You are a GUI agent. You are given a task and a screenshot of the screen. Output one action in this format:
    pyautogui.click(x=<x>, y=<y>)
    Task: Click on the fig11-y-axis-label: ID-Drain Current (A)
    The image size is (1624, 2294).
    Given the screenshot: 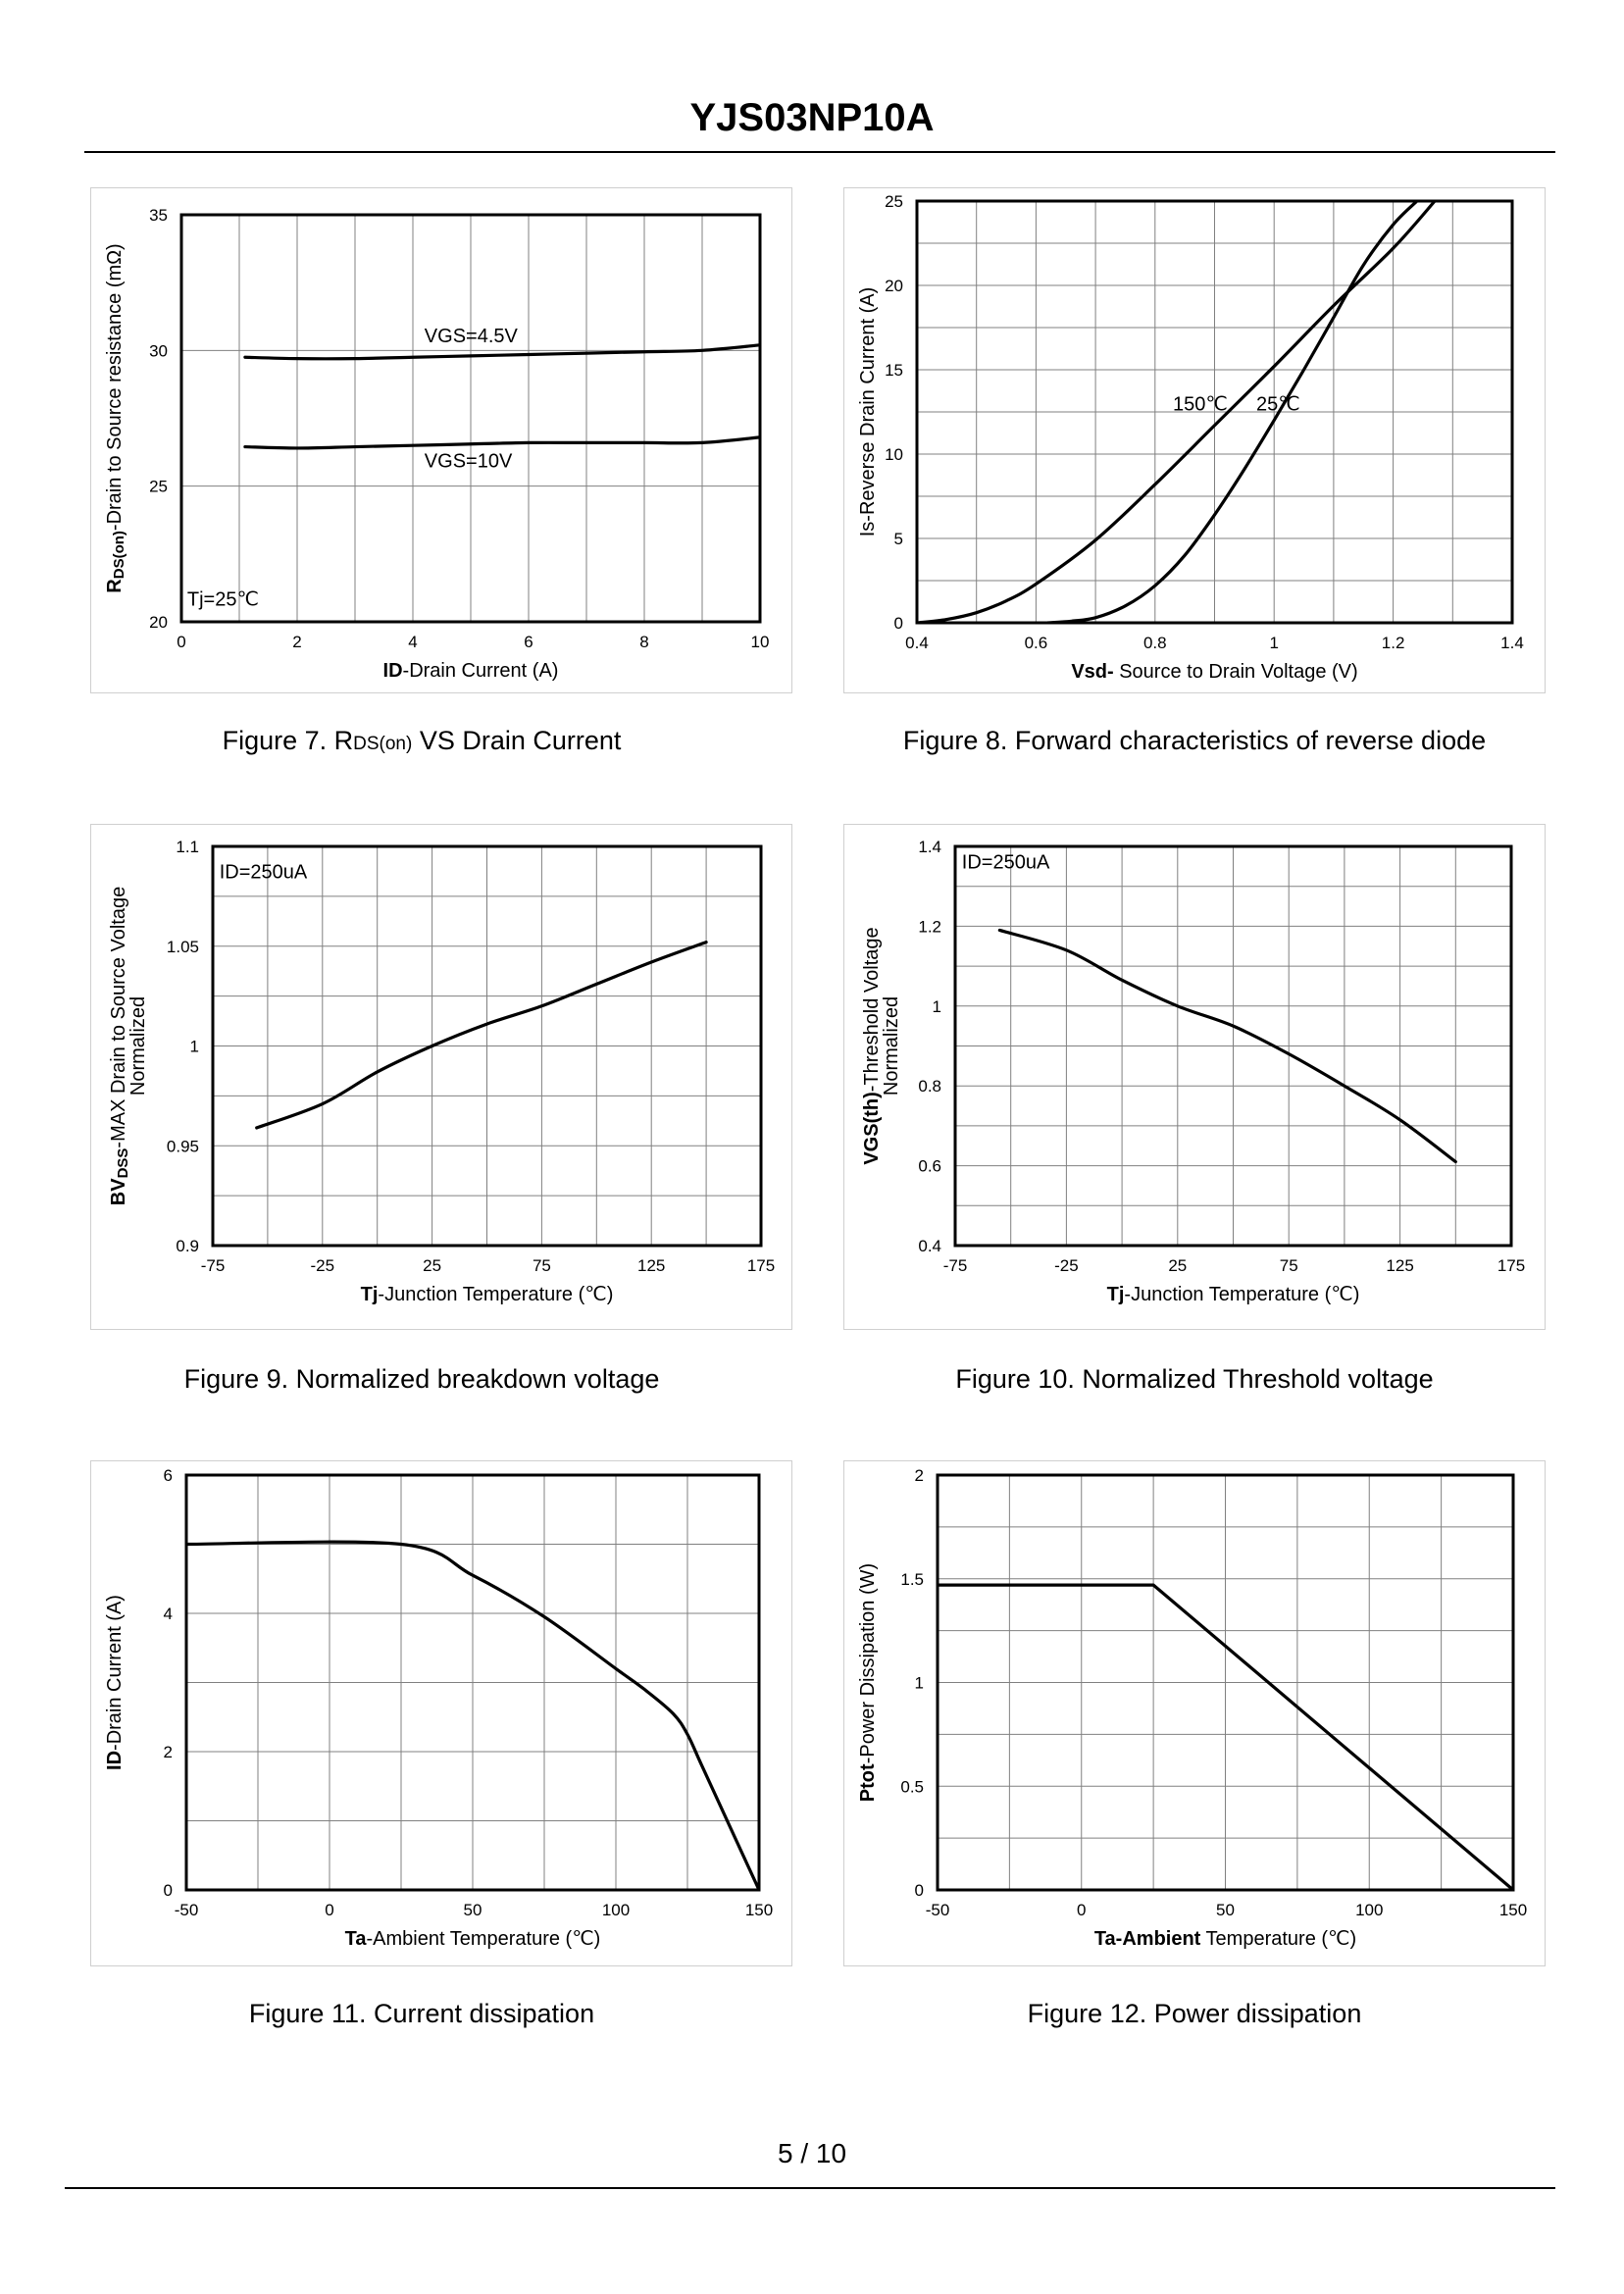 What is the action you would take?
    pyautogui.click(x=115, y=1682)
    